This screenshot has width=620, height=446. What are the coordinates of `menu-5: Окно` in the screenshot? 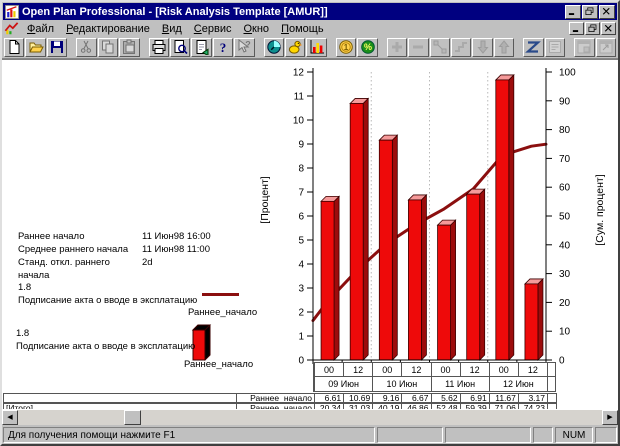 It's located at (256, 28).